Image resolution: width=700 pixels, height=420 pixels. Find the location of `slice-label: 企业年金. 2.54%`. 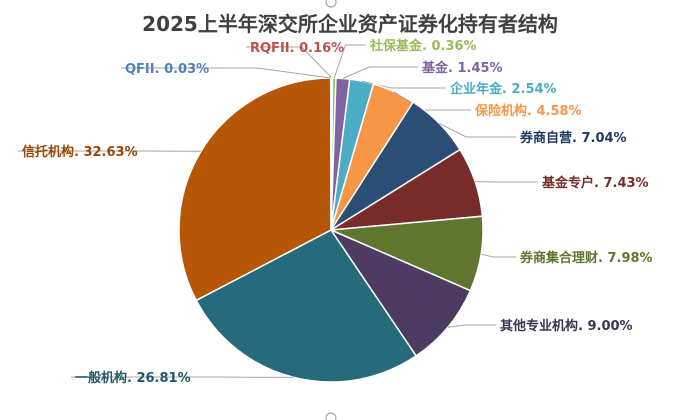

slice-label: 企业年金. 2.54% is located at coordinates (503, 89).